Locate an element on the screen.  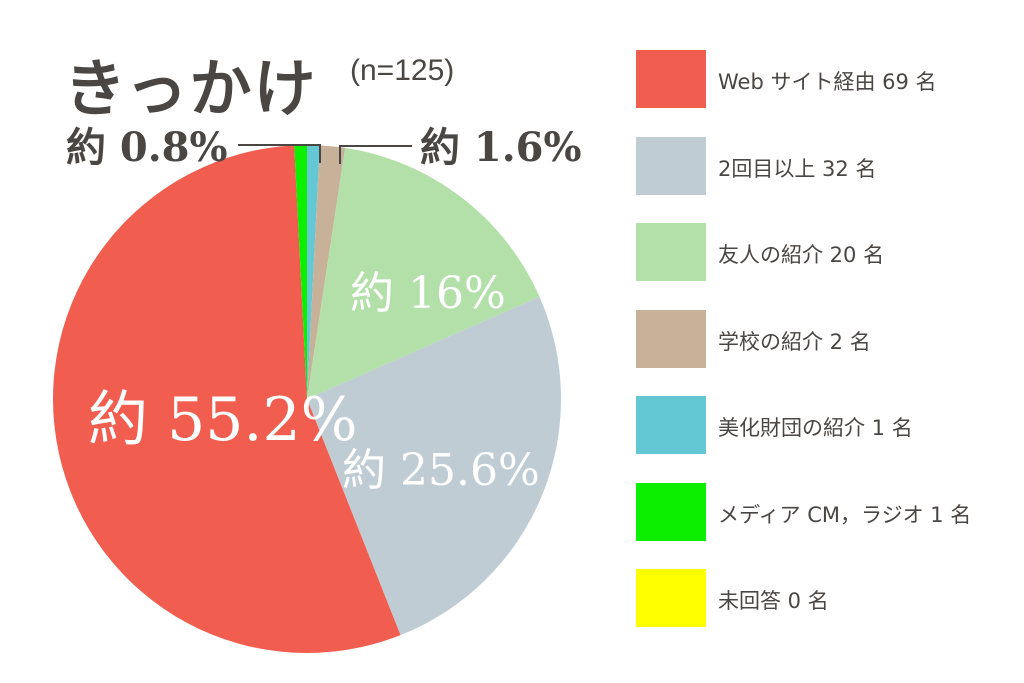
slice-label-friends: 約 16% is located at coordinates (428, 293).